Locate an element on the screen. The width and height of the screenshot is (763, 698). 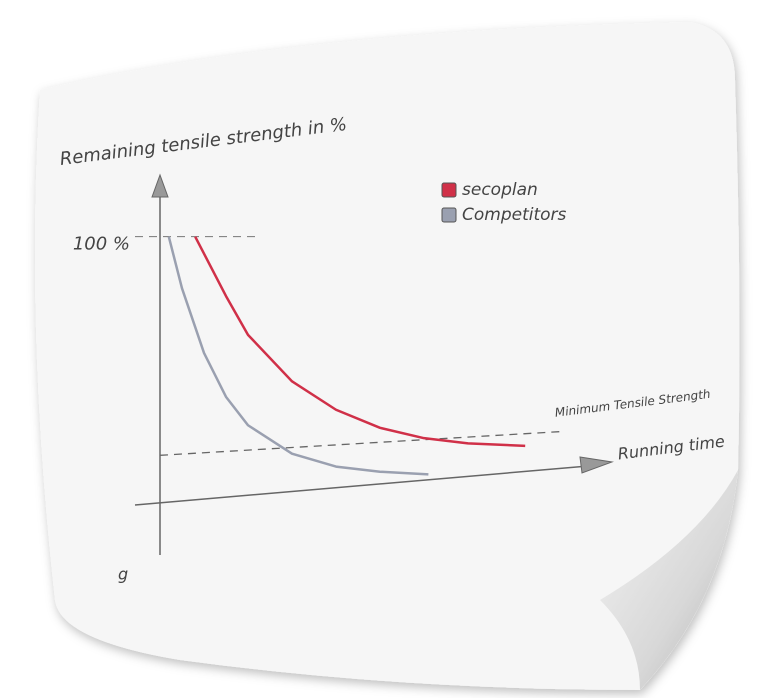
threshold-line is located at coordinates (362, 443).